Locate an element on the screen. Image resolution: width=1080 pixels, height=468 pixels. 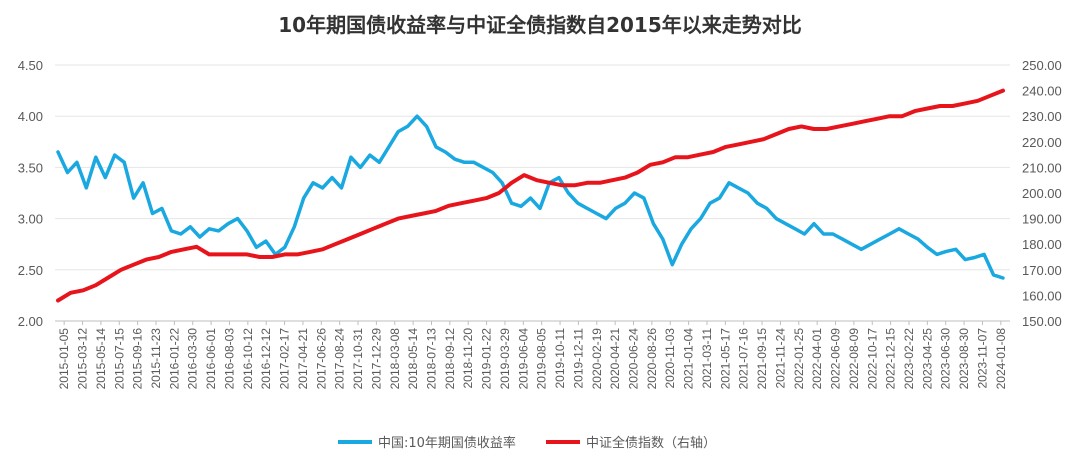
x-tick-label: 2024-01-08 is located at coordinates (1001, 359).